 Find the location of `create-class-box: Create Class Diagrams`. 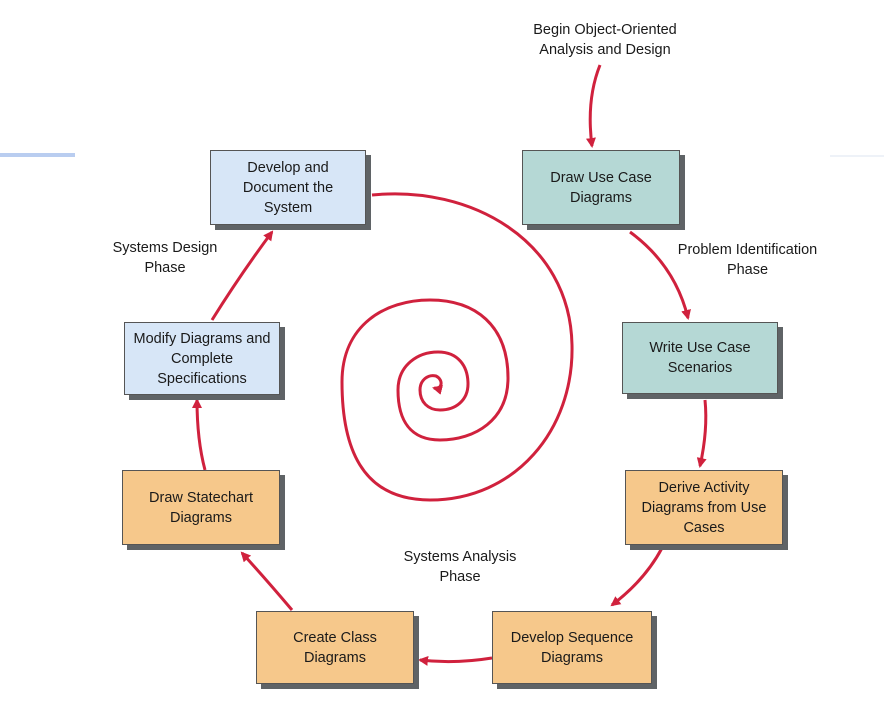

create-class-box: Create Class Diagrams is located at coordinates (335, 647).